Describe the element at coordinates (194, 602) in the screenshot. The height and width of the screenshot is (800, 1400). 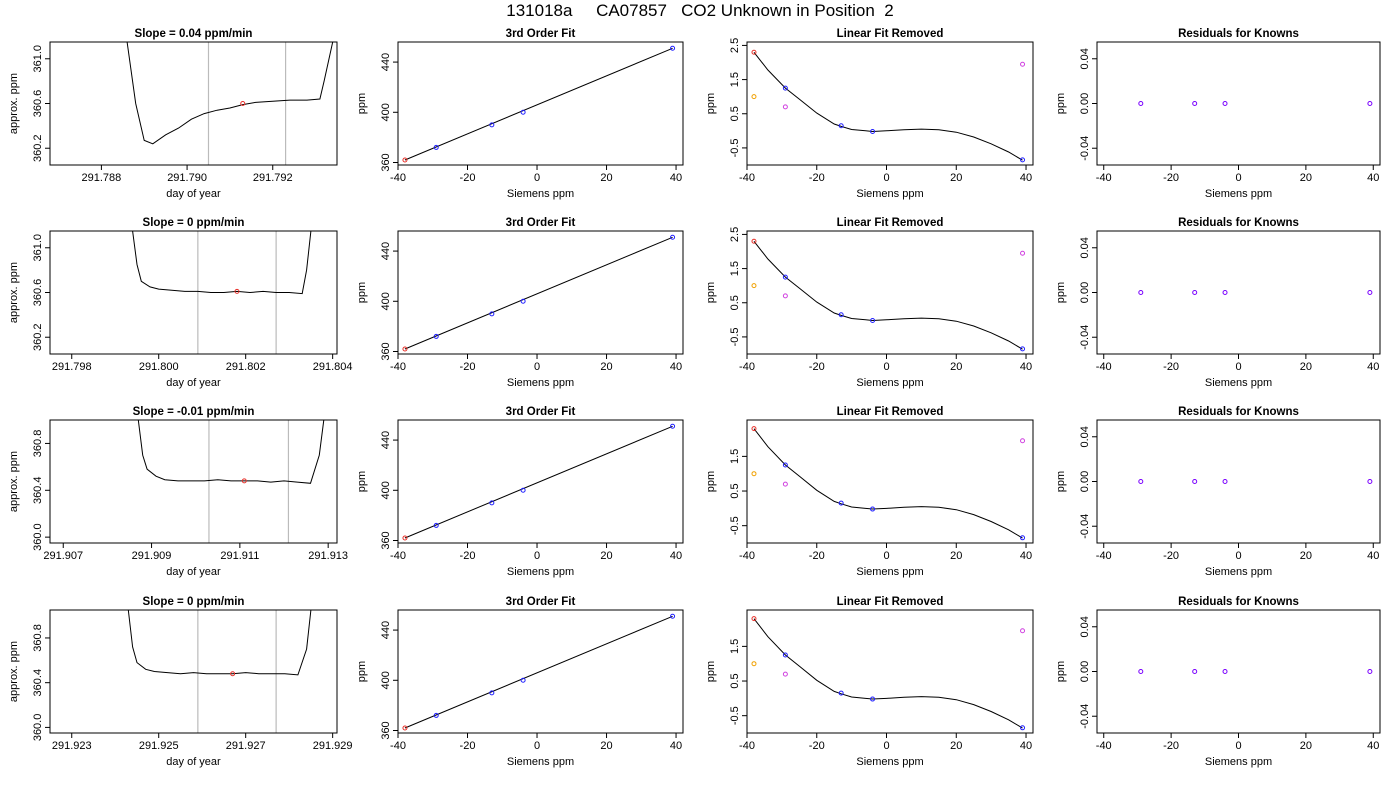
I see `panel-title: Slope = 0 ppm/min` at that location.